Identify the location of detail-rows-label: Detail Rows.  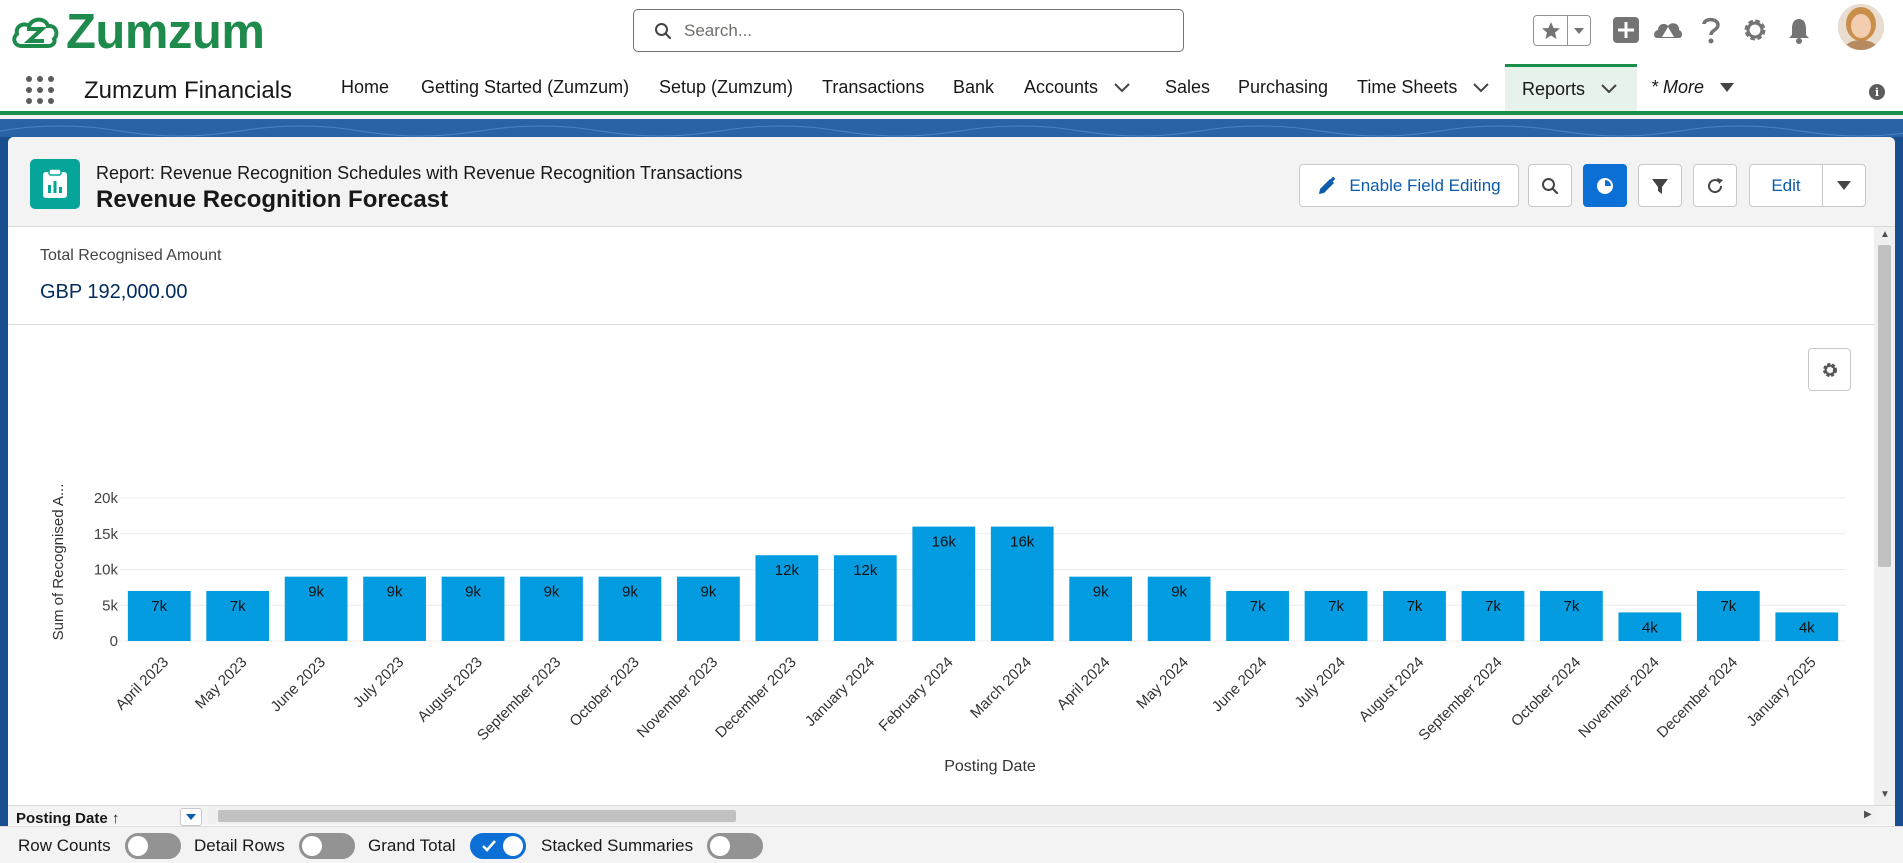
(239, 845).